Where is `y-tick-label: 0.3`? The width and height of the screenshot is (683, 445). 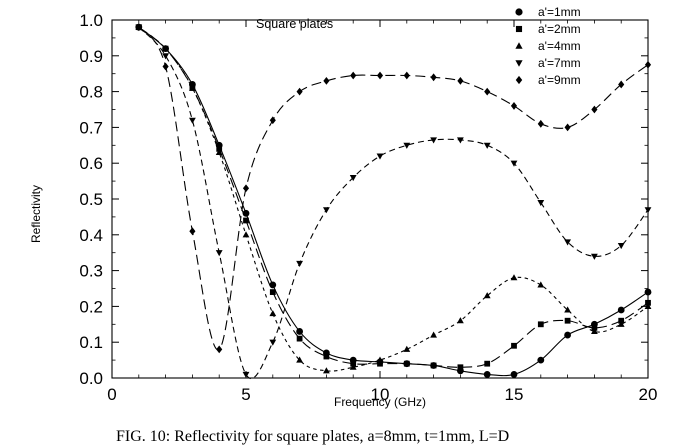 y-tick-label: 0.3 is located at coordinates (91, 271).